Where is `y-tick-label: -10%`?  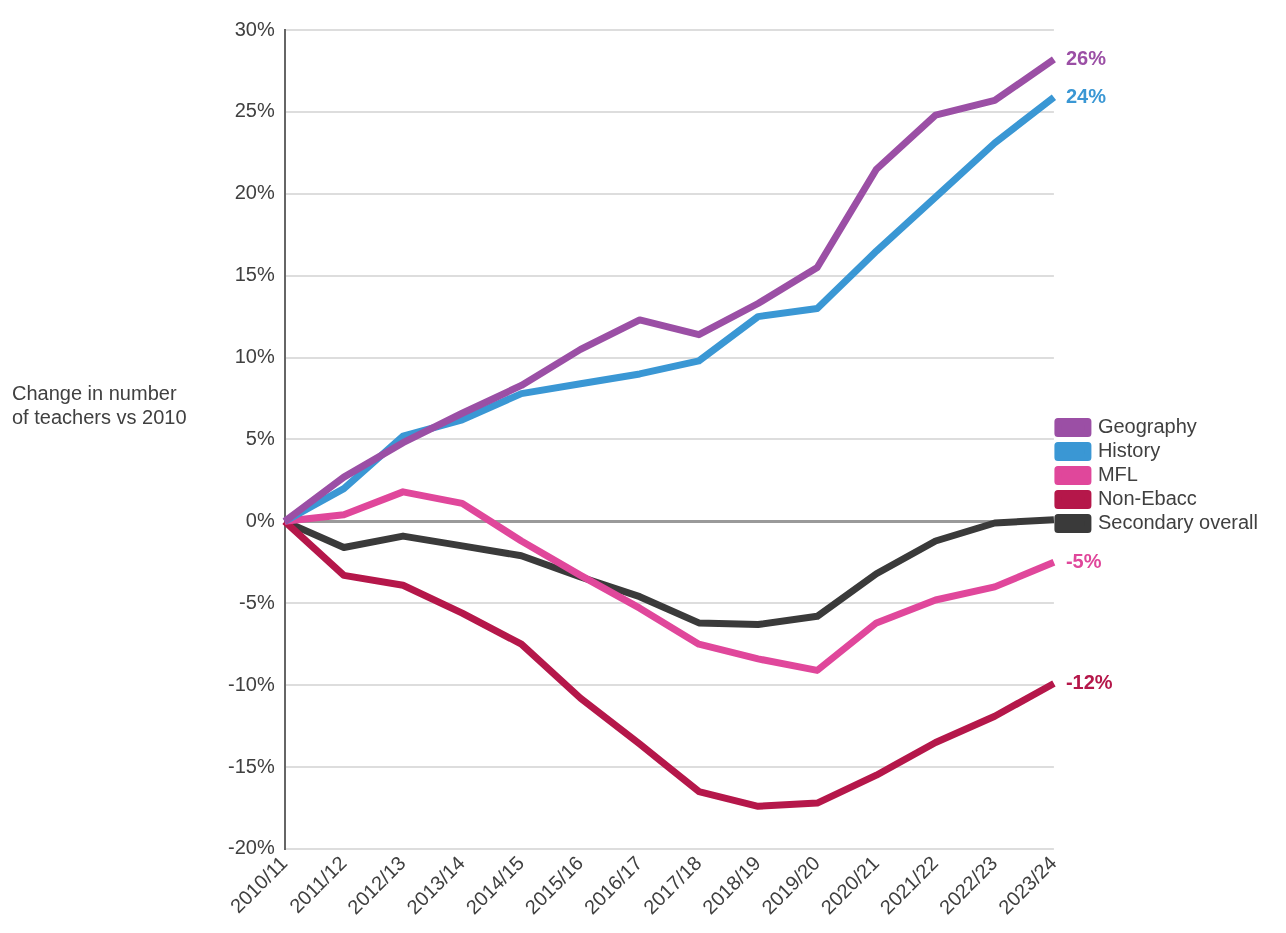
y-tick-label: -10% is located at coordinates (251, 683).